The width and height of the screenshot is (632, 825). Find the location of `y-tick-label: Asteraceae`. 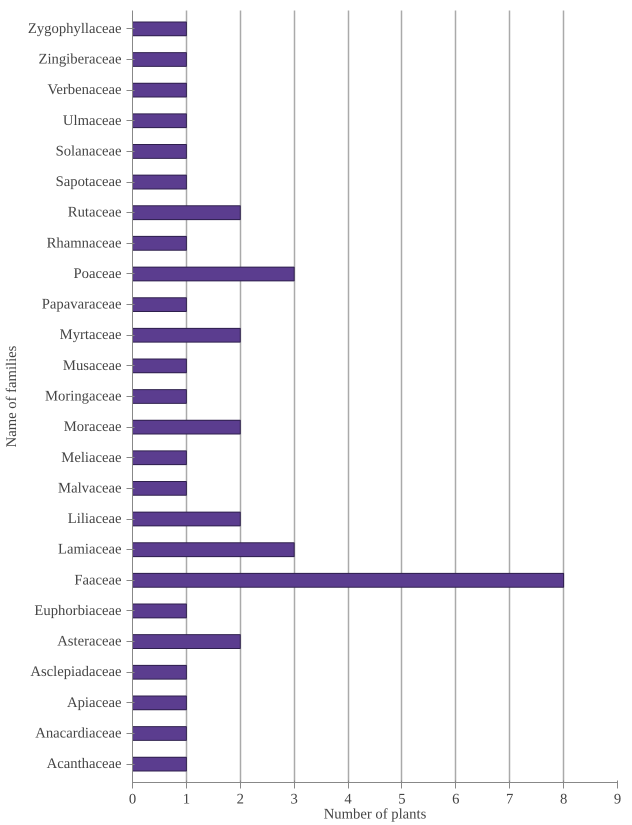

y-tick-label: Asteraceae is located at coordinates (89, 642).